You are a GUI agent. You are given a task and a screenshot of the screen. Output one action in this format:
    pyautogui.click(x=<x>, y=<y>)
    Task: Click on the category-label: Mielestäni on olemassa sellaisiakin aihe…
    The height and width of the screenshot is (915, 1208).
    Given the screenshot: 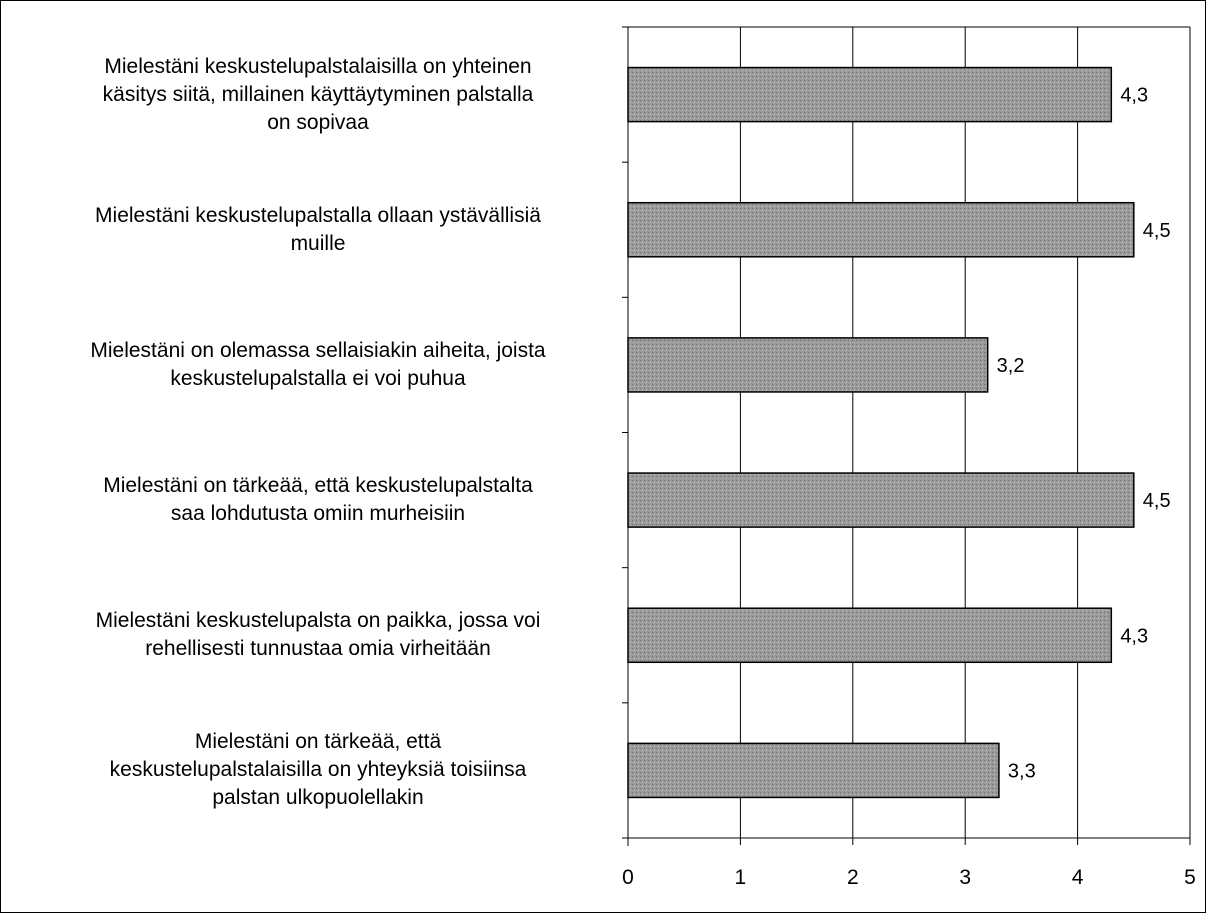 What is the action you would take?
    pyautogui.click(x=318, y=364)
    